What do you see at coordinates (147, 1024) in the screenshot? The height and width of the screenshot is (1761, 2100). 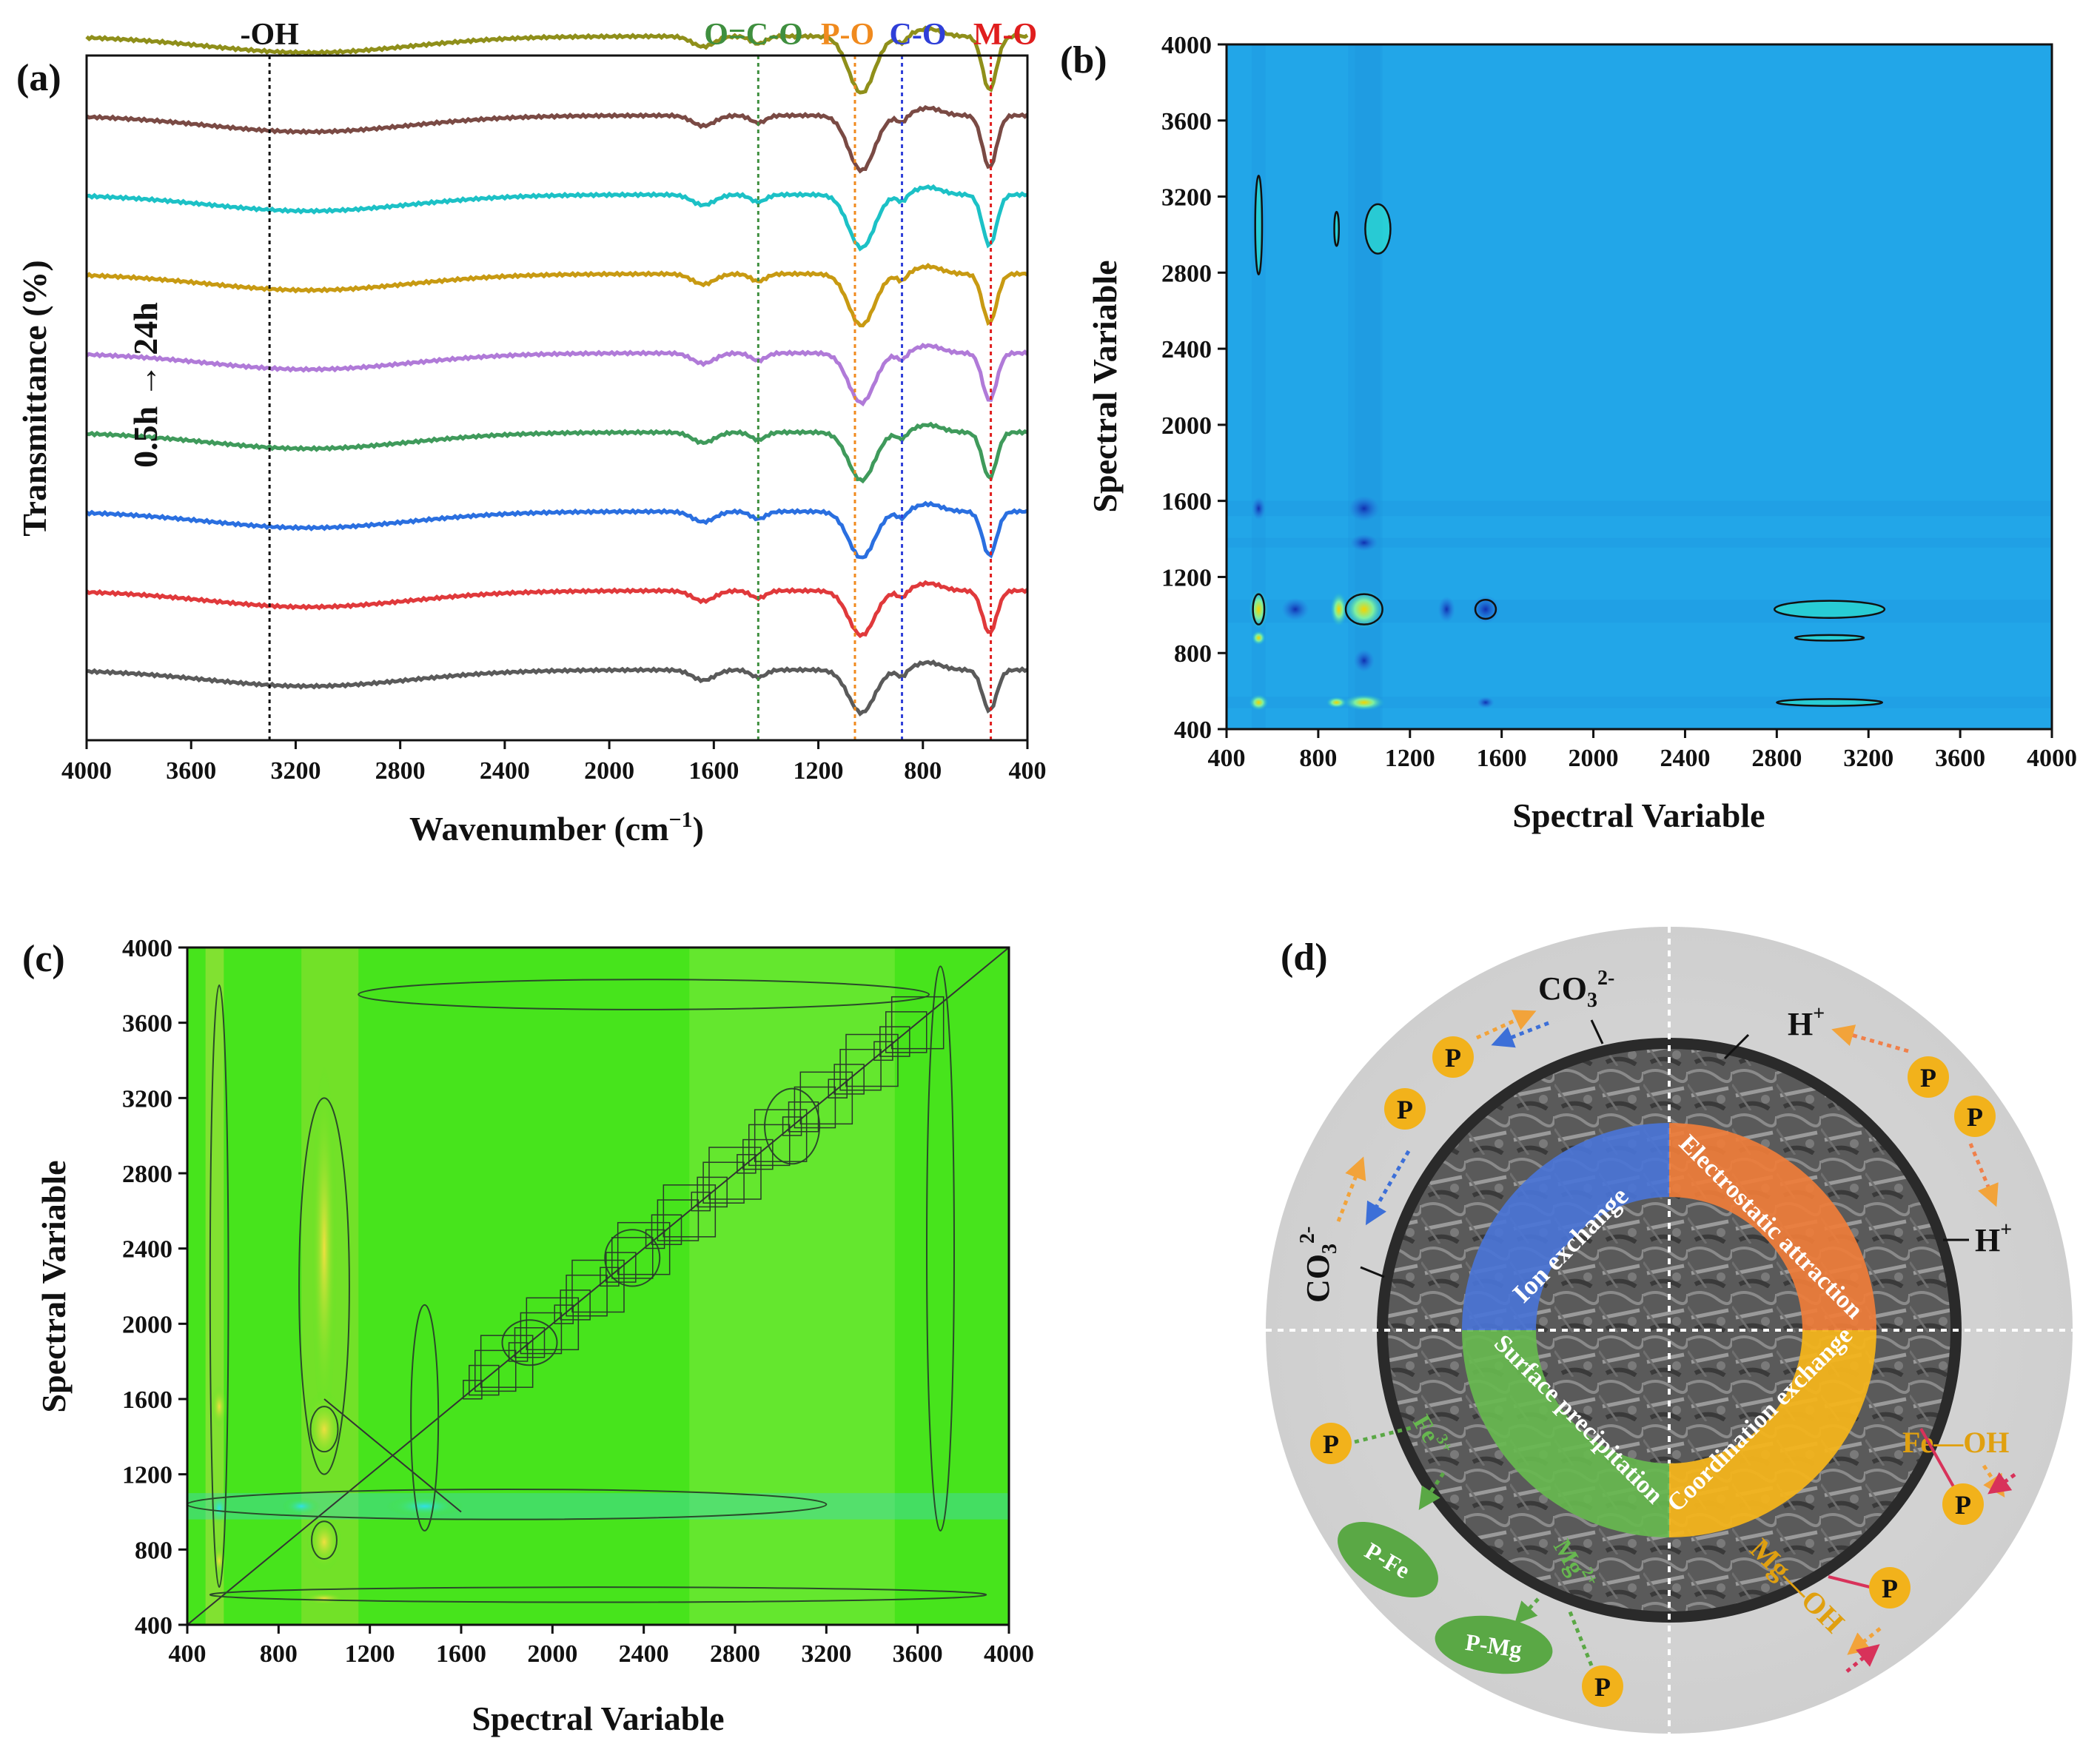 I see `c-ytick-label-8: 3600` at bounding box center [147, 1024].